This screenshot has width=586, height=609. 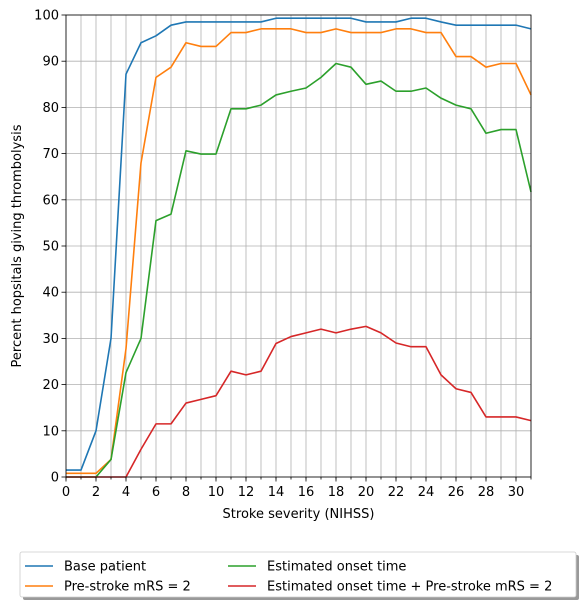 What do you see at coordinates (516, 492) in the screenshot?
I see `x-tick-label: 30` at bounding box center [516, 492].